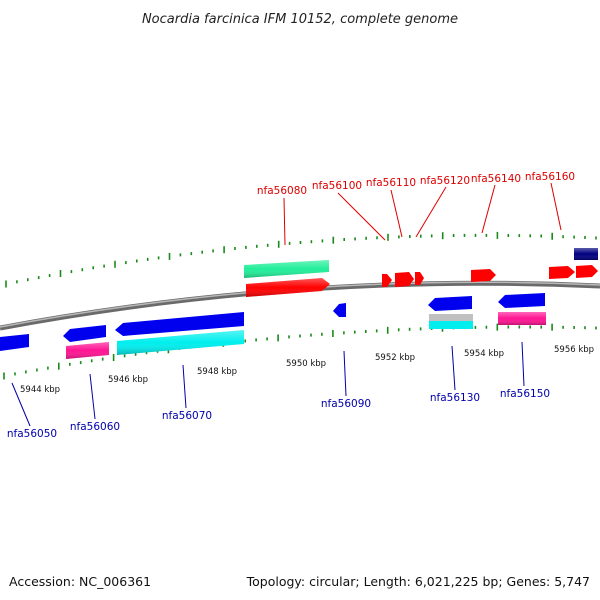  I want to click on gene-feature-grey, so click(451, 317).